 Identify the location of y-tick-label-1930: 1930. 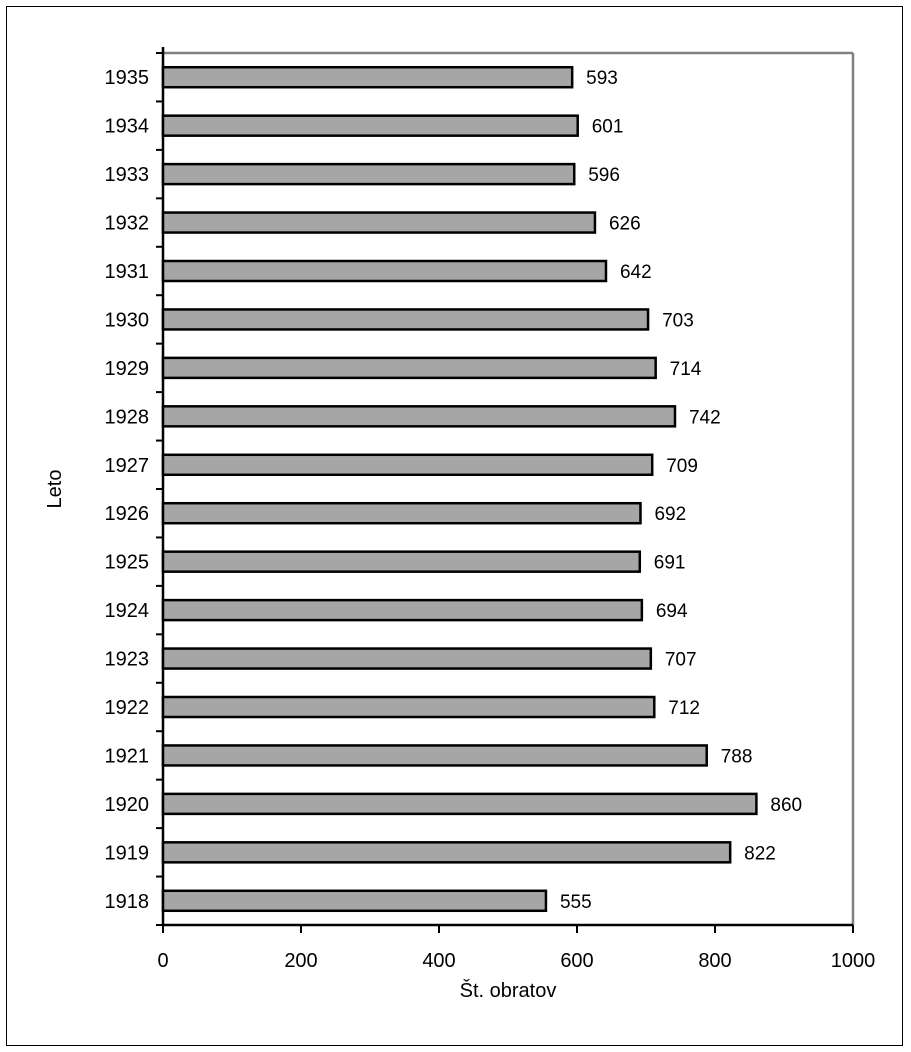
(127, 320).